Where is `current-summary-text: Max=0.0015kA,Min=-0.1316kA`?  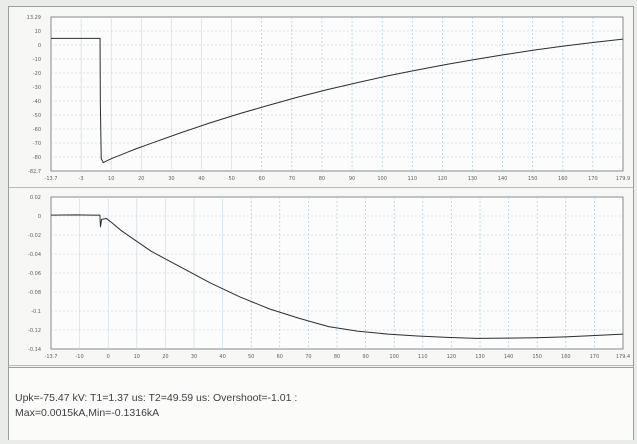
current-summary-text: Max=0.0015kA,Min=-0.1316kA is located at coordinates (87, 413).